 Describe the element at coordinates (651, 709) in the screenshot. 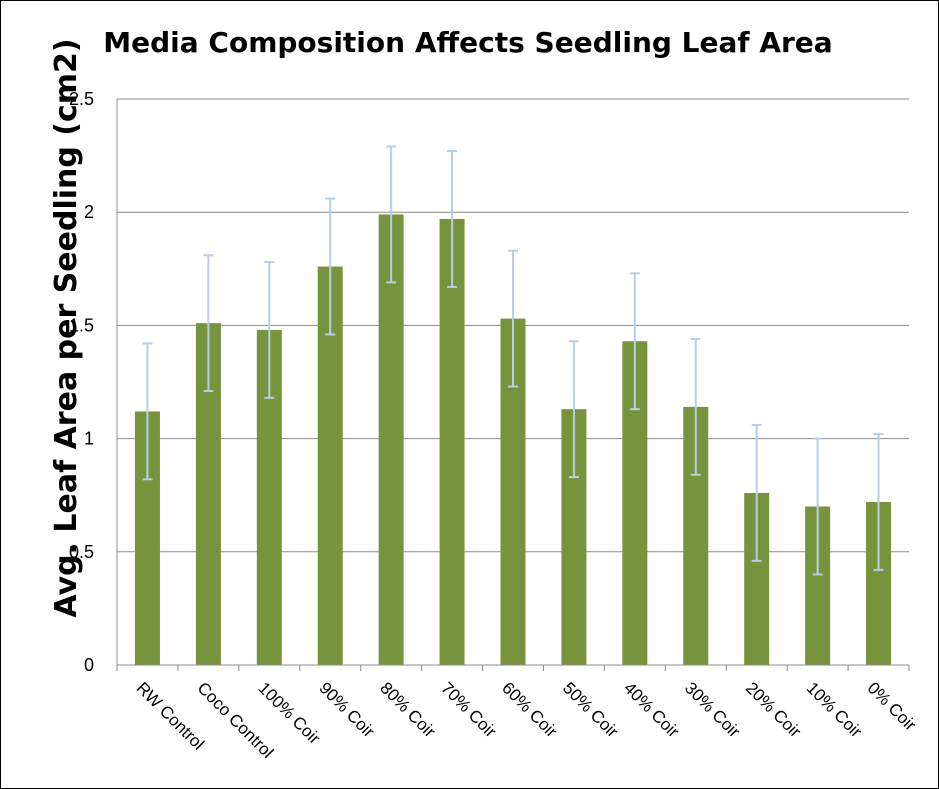

I see `x-tick-label: 40% Coir` at that location.